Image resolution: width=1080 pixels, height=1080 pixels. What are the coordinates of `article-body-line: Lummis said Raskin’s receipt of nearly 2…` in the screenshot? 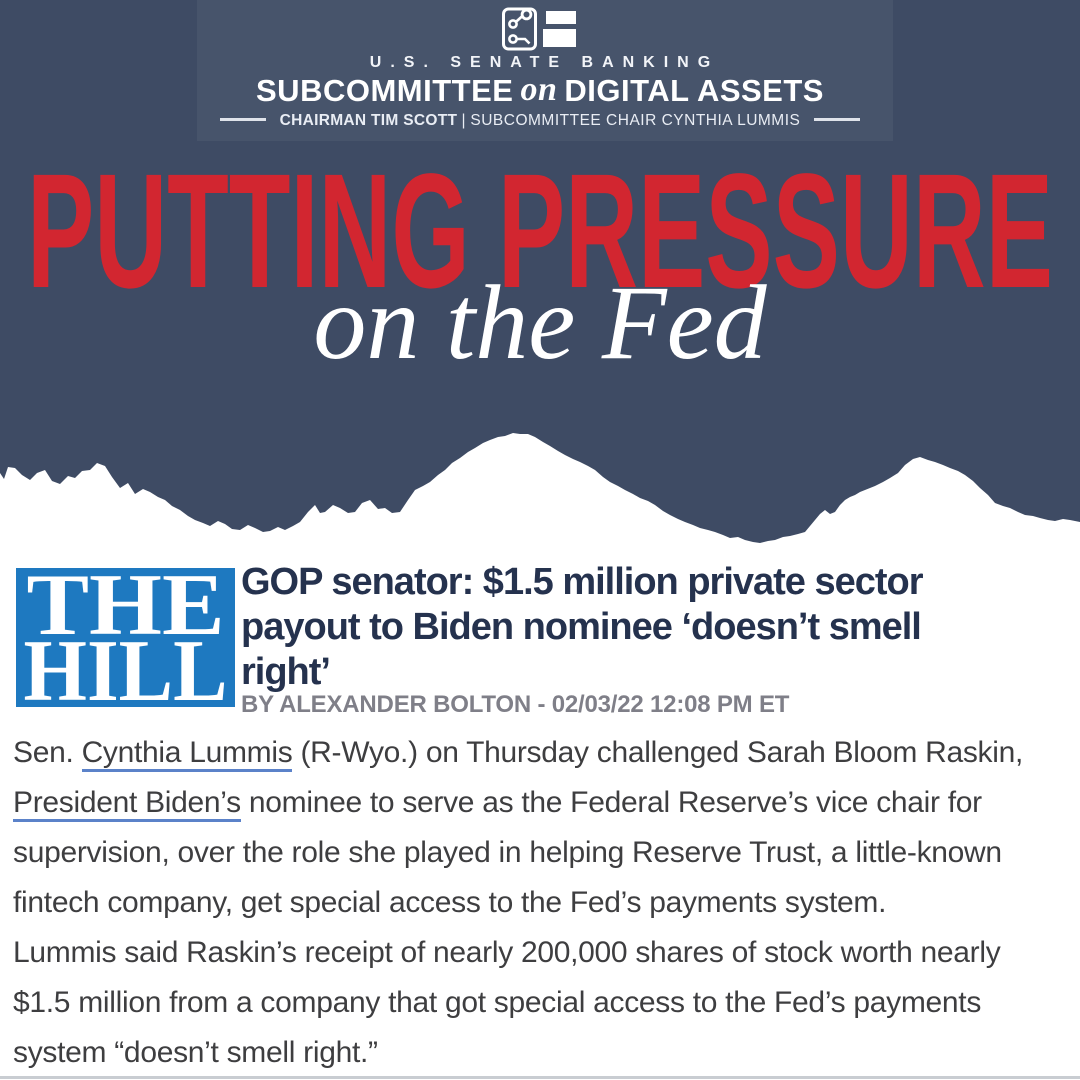 It's located at (507, 952).